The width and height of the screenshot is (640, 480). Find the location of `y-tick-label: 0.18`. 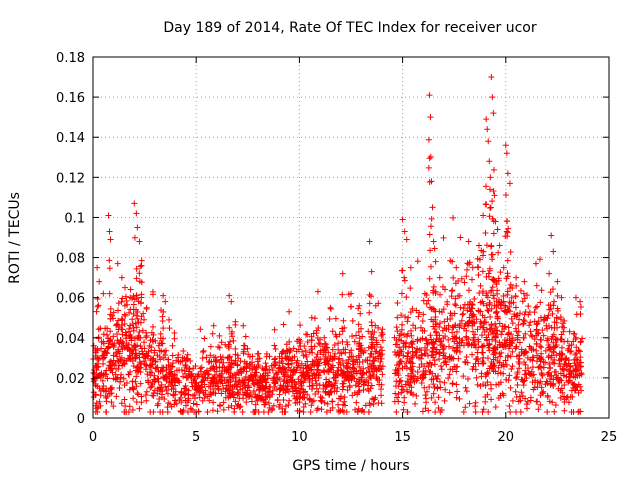

y-tick-label: 0.18 is located at coordinates (70, 58).